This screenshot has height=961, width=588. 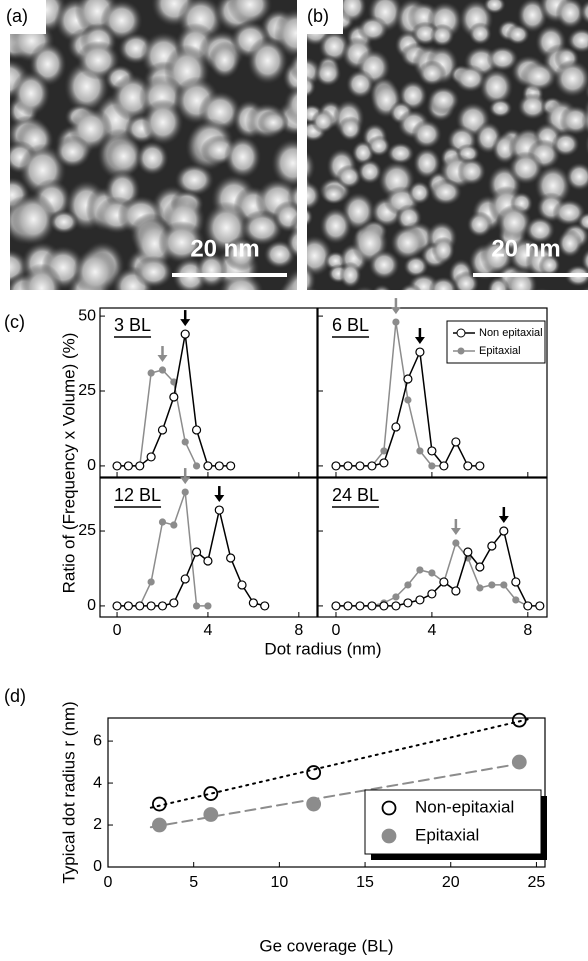 What do you see at coordinates (87, 315) in the screenshot?
I see `y-tick-label: 50` at bounding box center [87, 315].